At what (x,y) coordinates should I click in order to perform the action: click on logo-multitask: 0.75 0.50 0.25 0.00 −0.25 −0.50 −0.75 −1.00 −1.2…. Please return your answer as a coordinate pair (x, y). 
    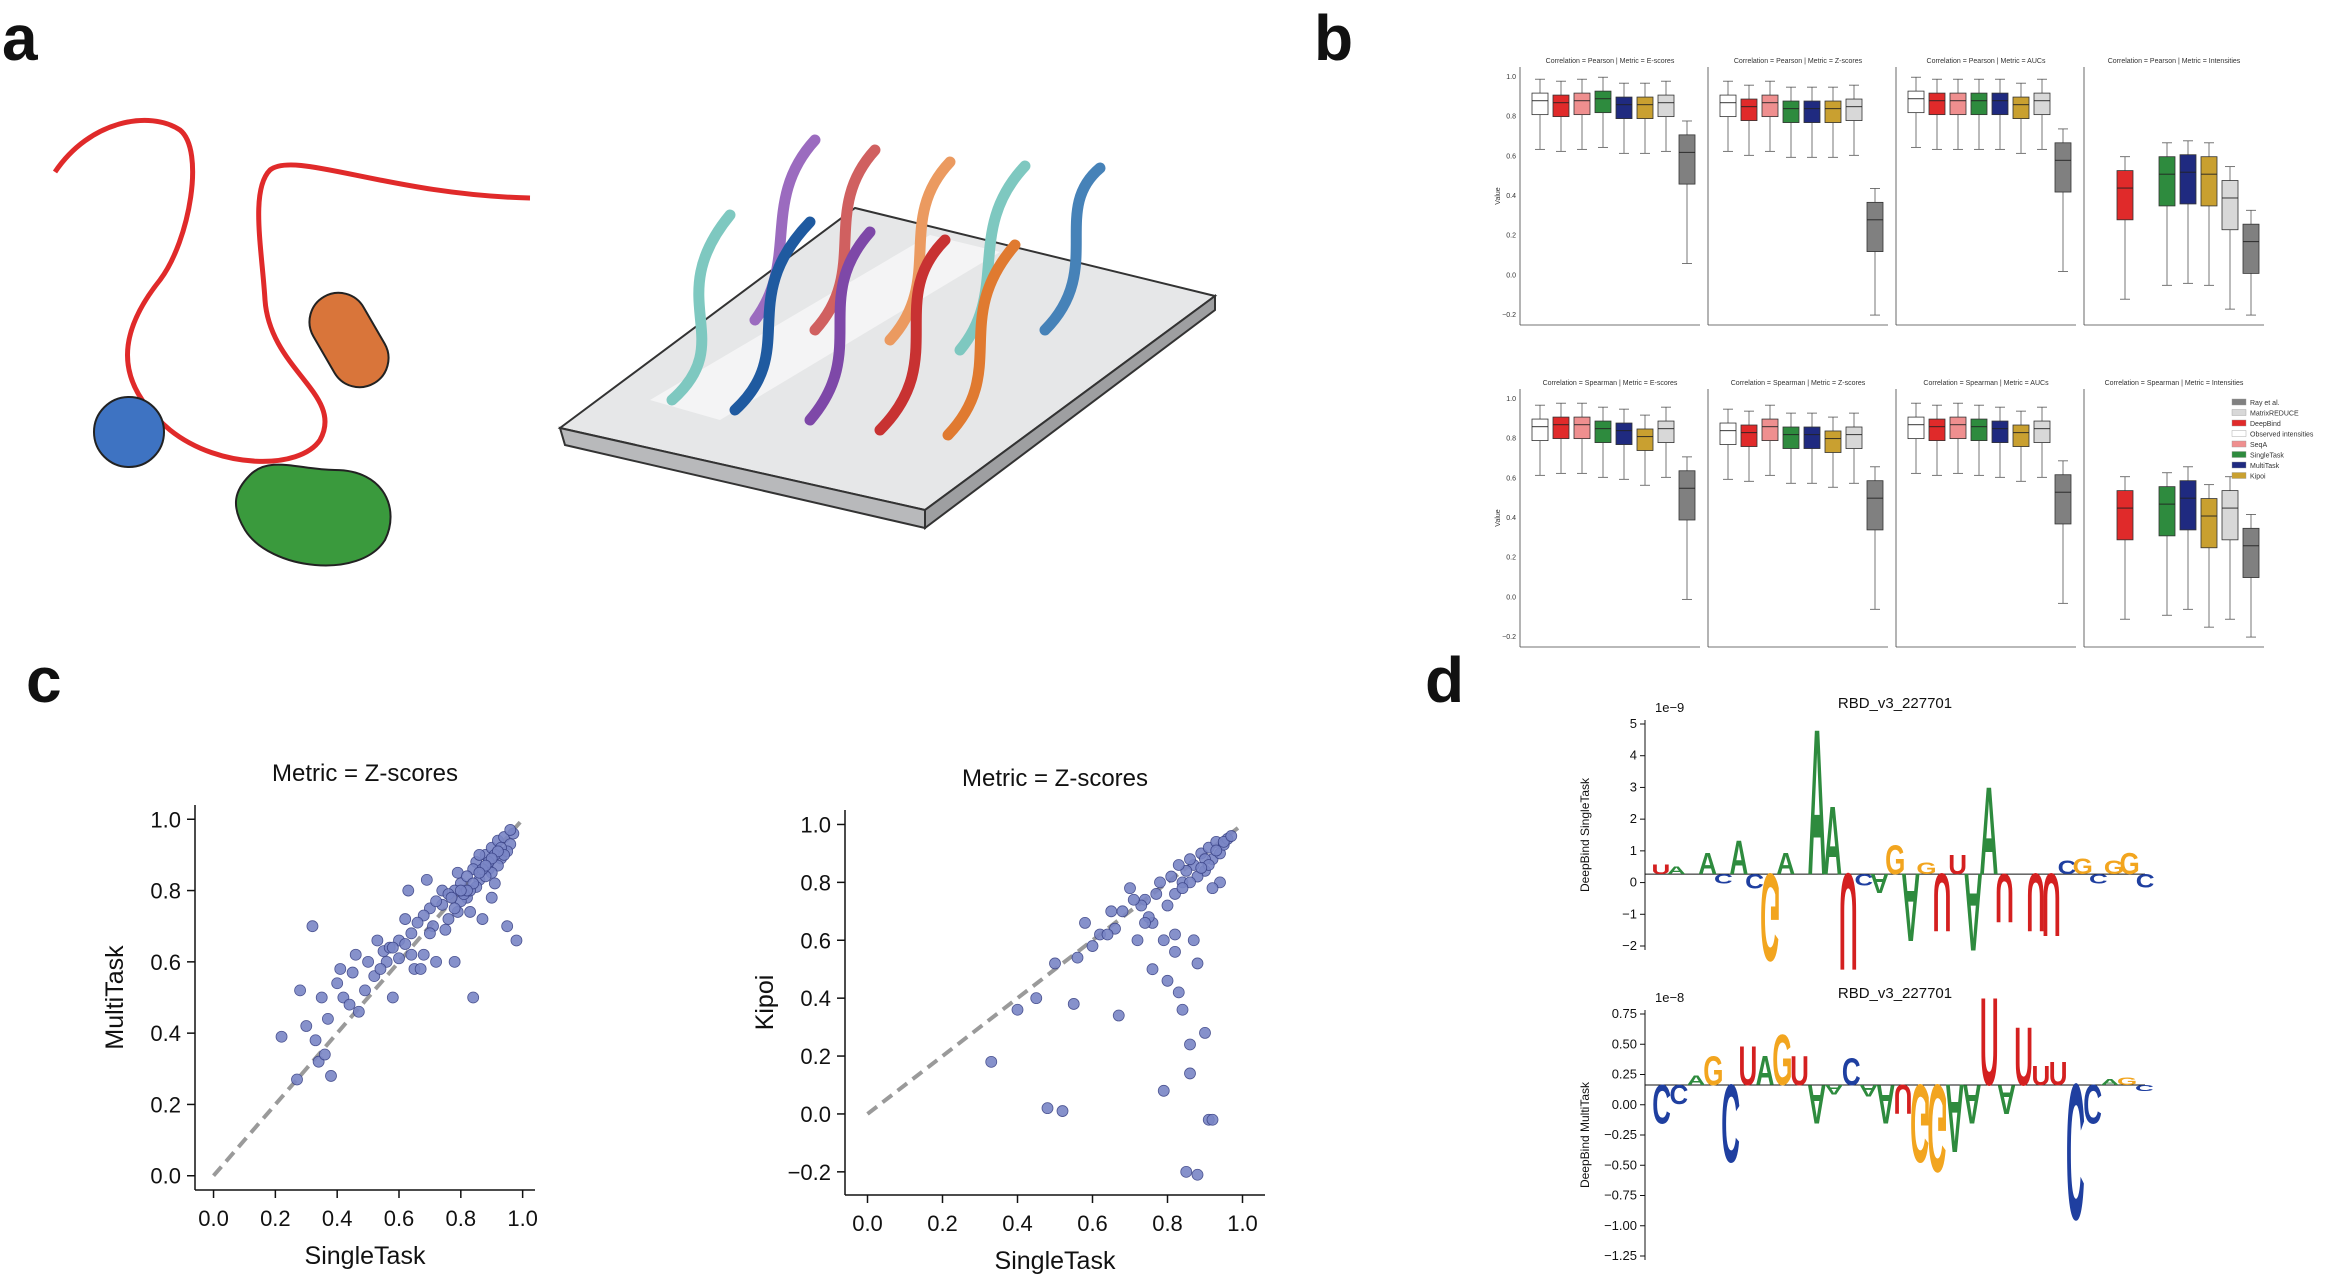
    Looking at the image, I should click on (1866, 1118).